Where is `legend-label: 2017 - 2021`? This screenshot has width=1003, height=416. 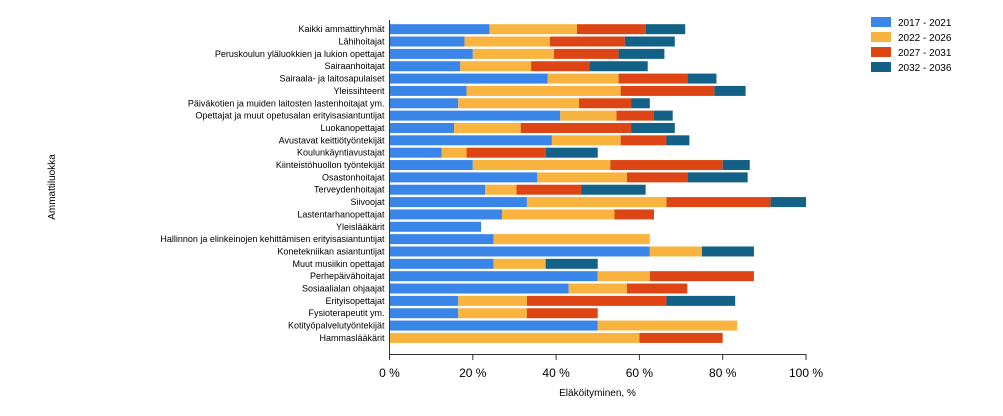 legend-label: 2017 - 2021 is located at coordinates (925, 23).